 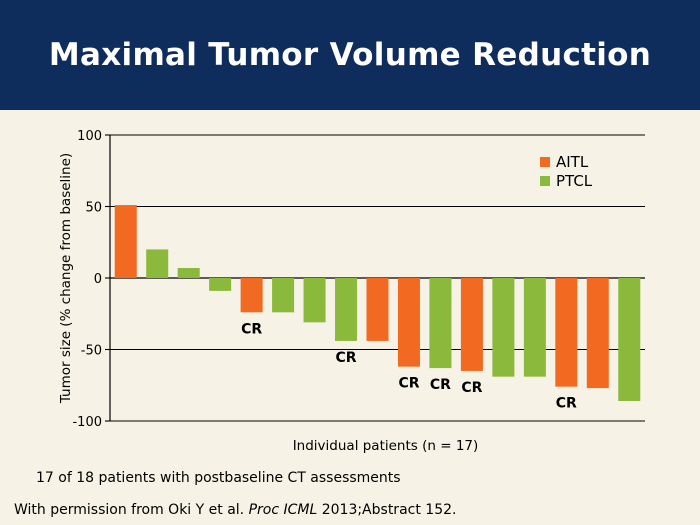 I want to click on legend-label-aitl: AITL, so click(x=572, y=162).